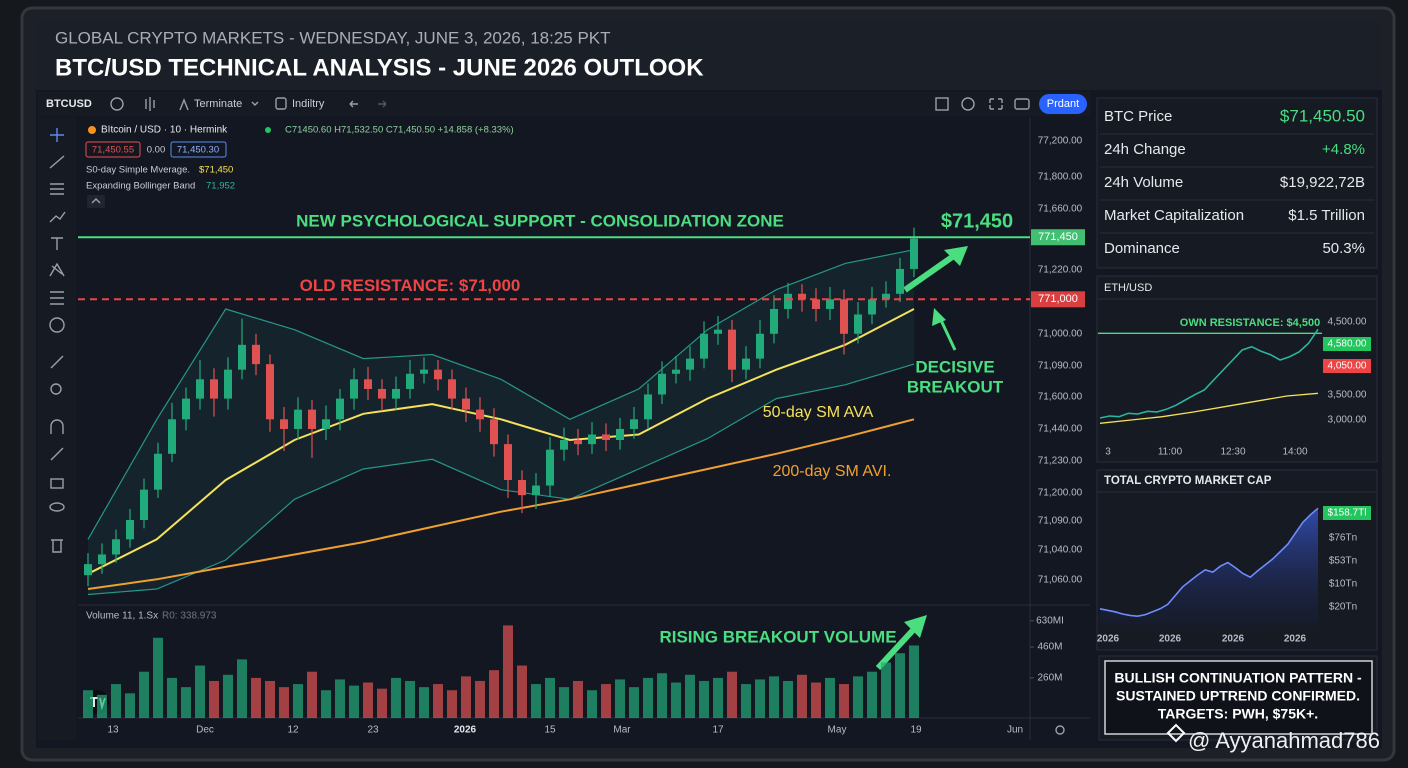  What do you see at coordinates (353, 104) in the screenshot?
I see `undo-icon` at bounding box center [353, 104].